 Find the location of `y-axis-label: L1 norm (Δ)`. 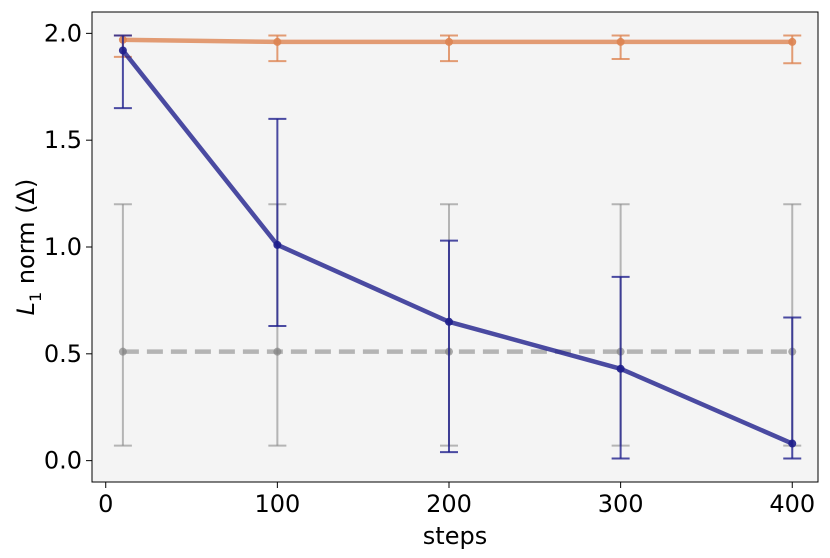

y-axis-label: L1 norm (Δ) is located at coordinates (28, 247).